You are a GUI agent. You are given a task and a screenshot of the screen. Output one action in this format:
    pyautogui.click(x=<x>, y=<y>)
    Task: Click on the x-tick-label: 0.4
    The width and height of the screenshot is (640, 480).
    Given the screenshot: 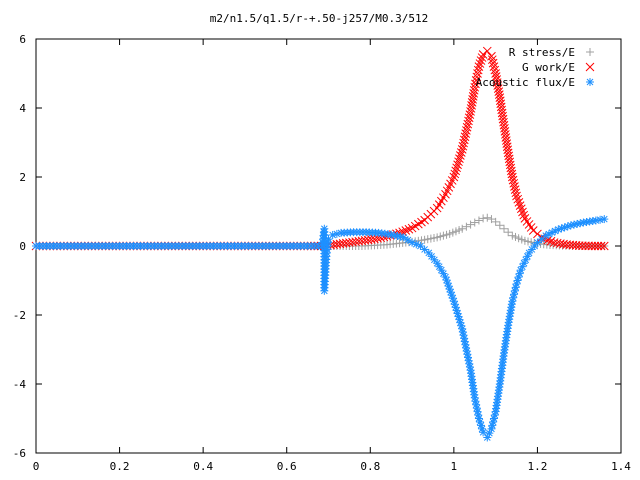 What is the action you would take?
    pyautogui.click(x=203, y=466)
    